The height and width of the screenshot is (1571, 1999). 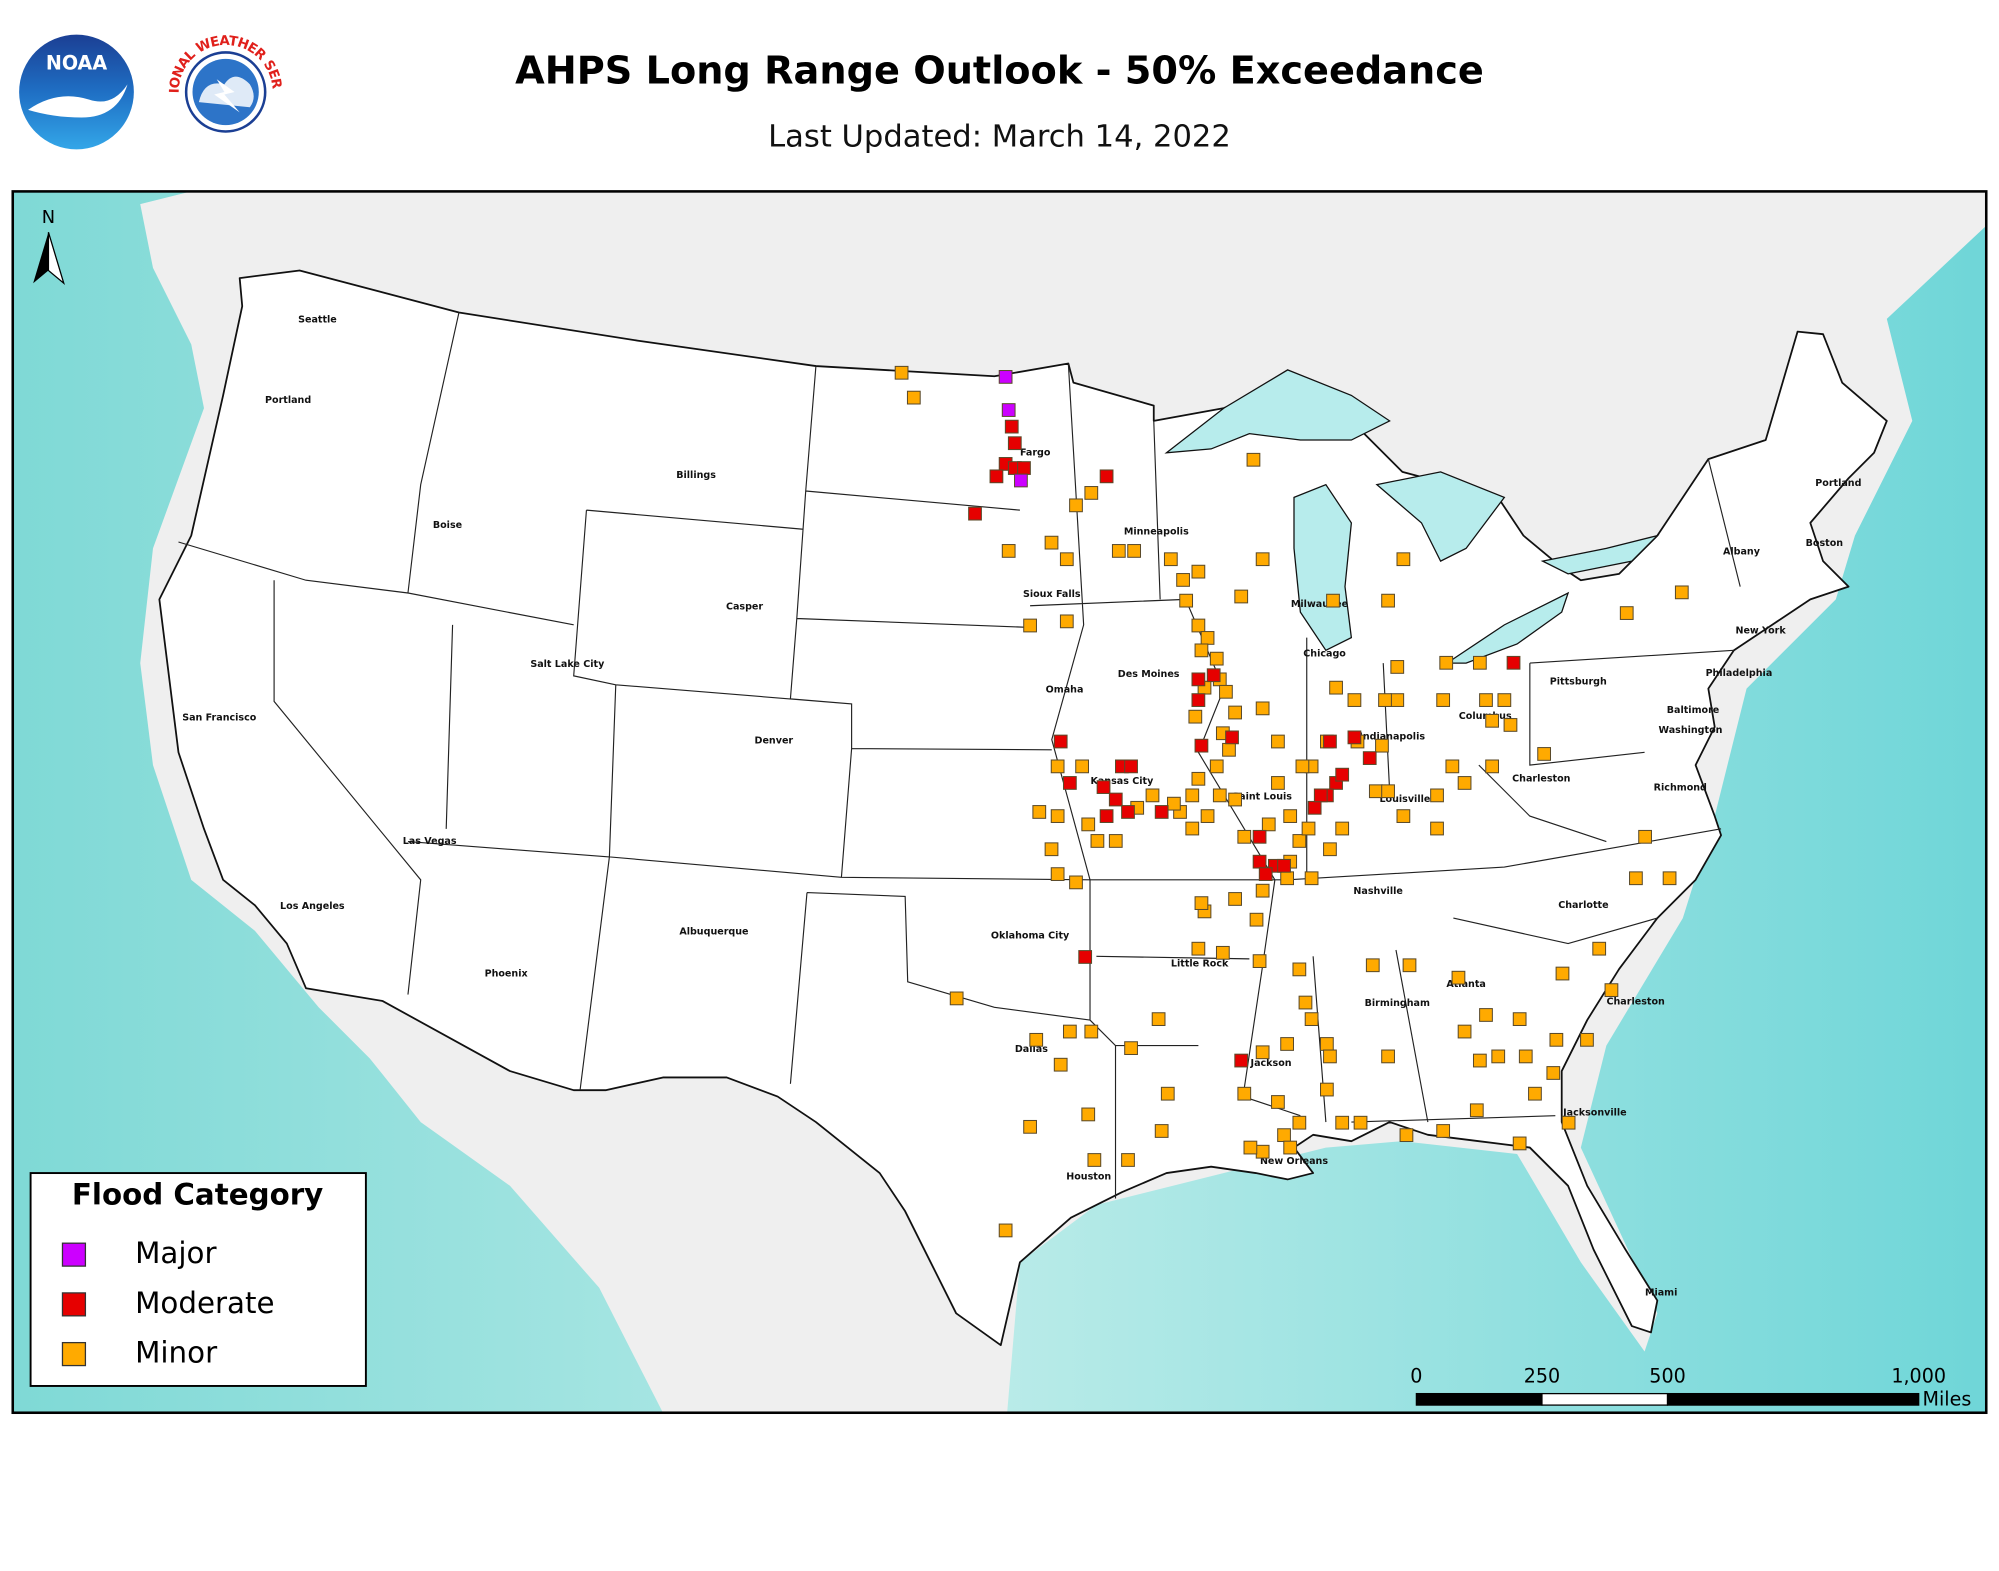 What do you see at coordinates (317, 320) in the screenshot?
I see `city-label: Seattle` at bounding box center [317, 320].